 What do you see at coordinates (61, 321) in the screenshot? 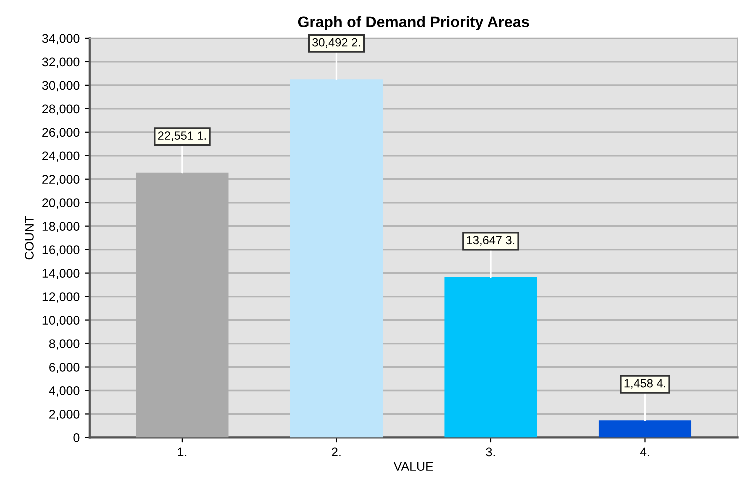
I see `y-tick-label: 10,000` at bounding box center [61, 321].